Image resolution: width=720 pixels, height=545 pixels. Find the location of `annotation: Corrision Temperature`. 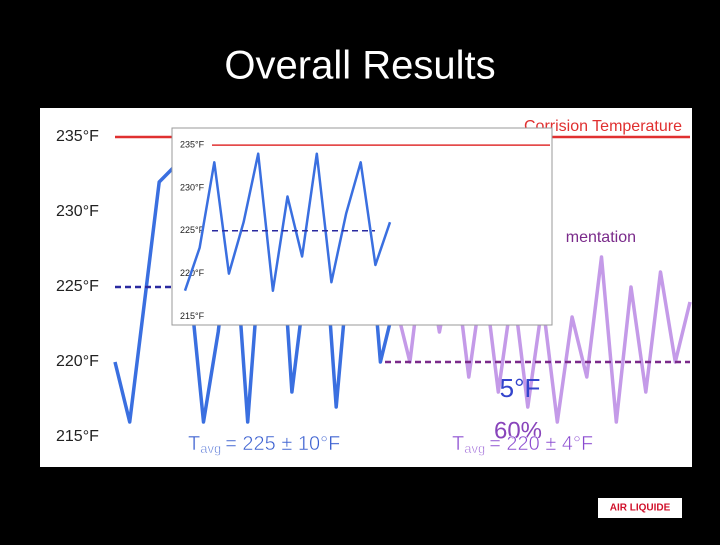

annotation: Corrision Temperature is located at coordinates (603, 126).